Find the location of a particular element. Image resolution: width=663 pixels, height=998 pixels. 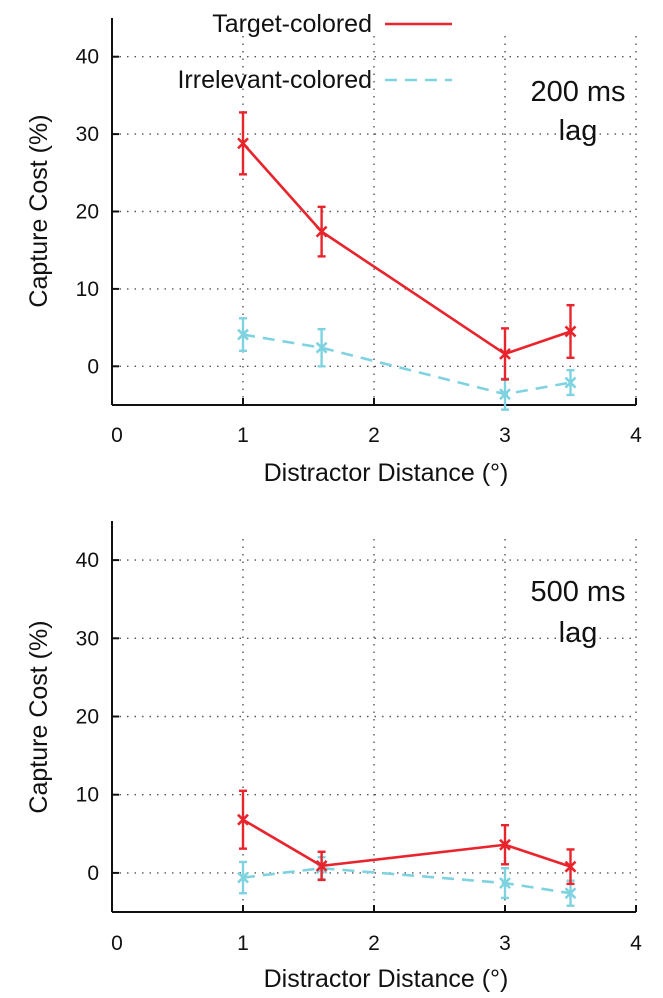

lag-annotation-line1: 200 ms is located at coordinates (577, 92).